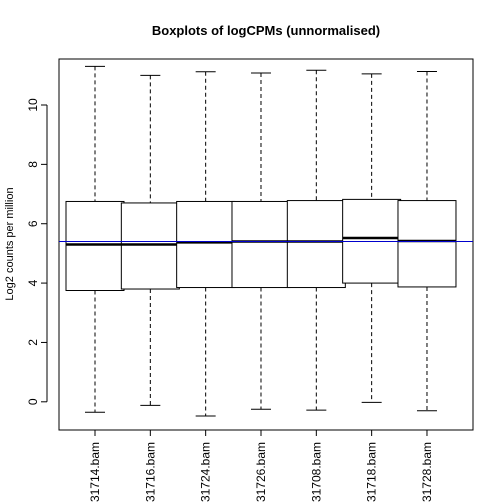  Describe the element at coordinates (37, 251) in the screenshot. I see `y-axis: 0 2 4 6 8 10` at that location.